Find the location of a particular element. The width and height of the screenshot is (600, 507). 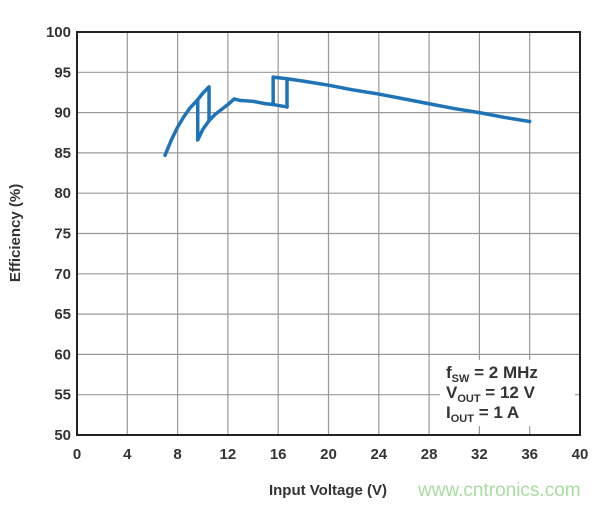

x-tick-label: 28 is located at coordinates (429, 454).